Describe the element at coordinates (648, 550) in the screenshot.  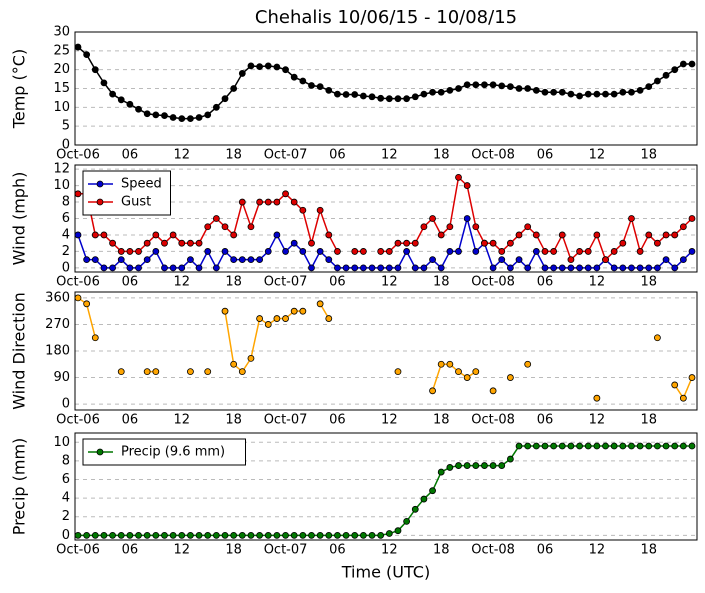
I see `x-tick-label: 18` at that location.